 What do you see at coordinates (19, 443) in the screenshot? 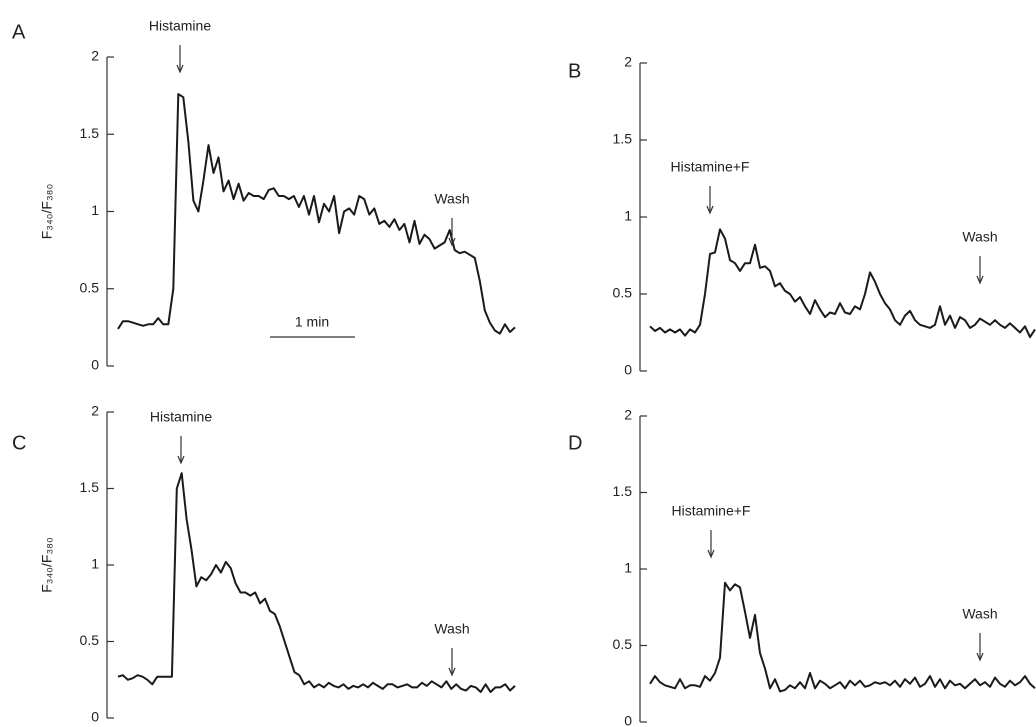
I see `panel-label: C` at bounding box center [19, 443].